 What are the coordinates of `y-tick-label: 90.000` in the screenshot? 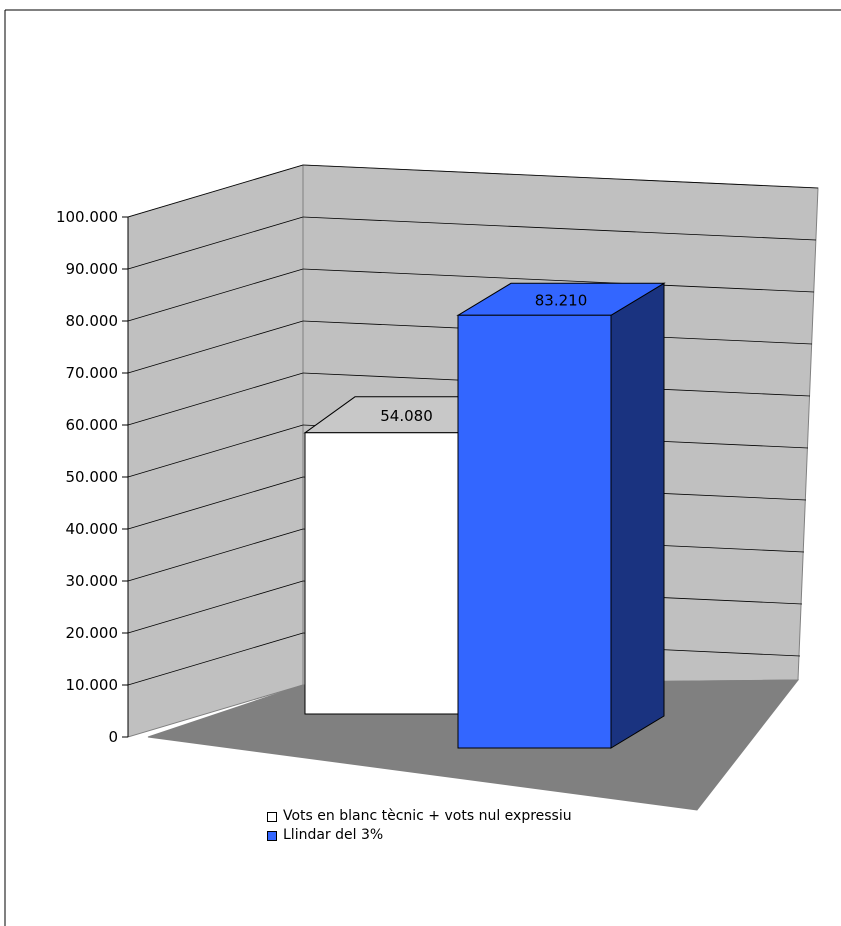 It's located at (92, 269).